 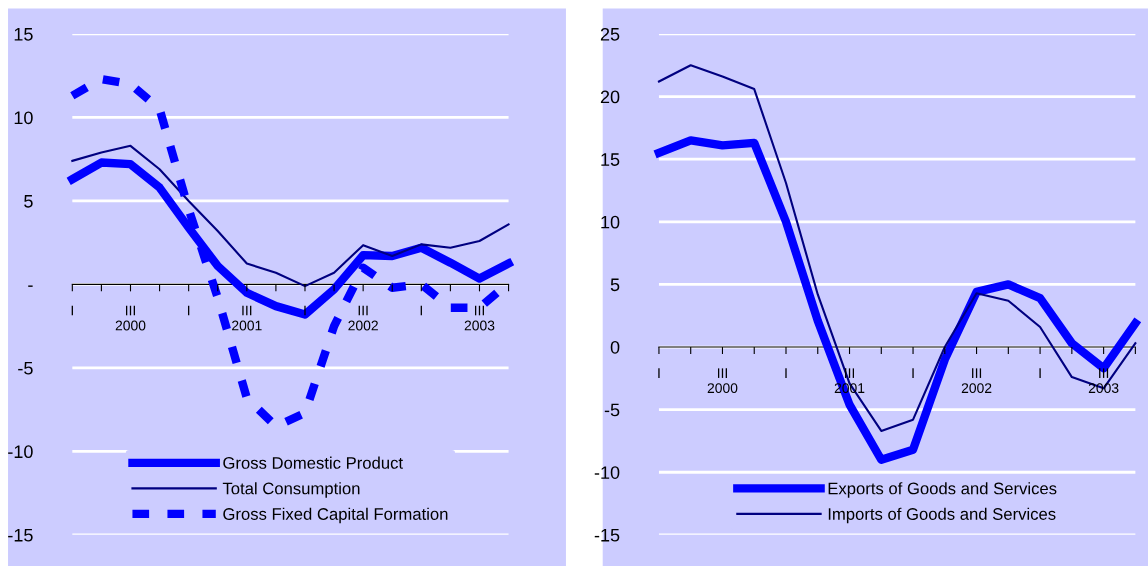 What do you see at coordinates (30, 286) in the screenshot?
I see `y-tick-label: -` at bounding box center [30, 286].